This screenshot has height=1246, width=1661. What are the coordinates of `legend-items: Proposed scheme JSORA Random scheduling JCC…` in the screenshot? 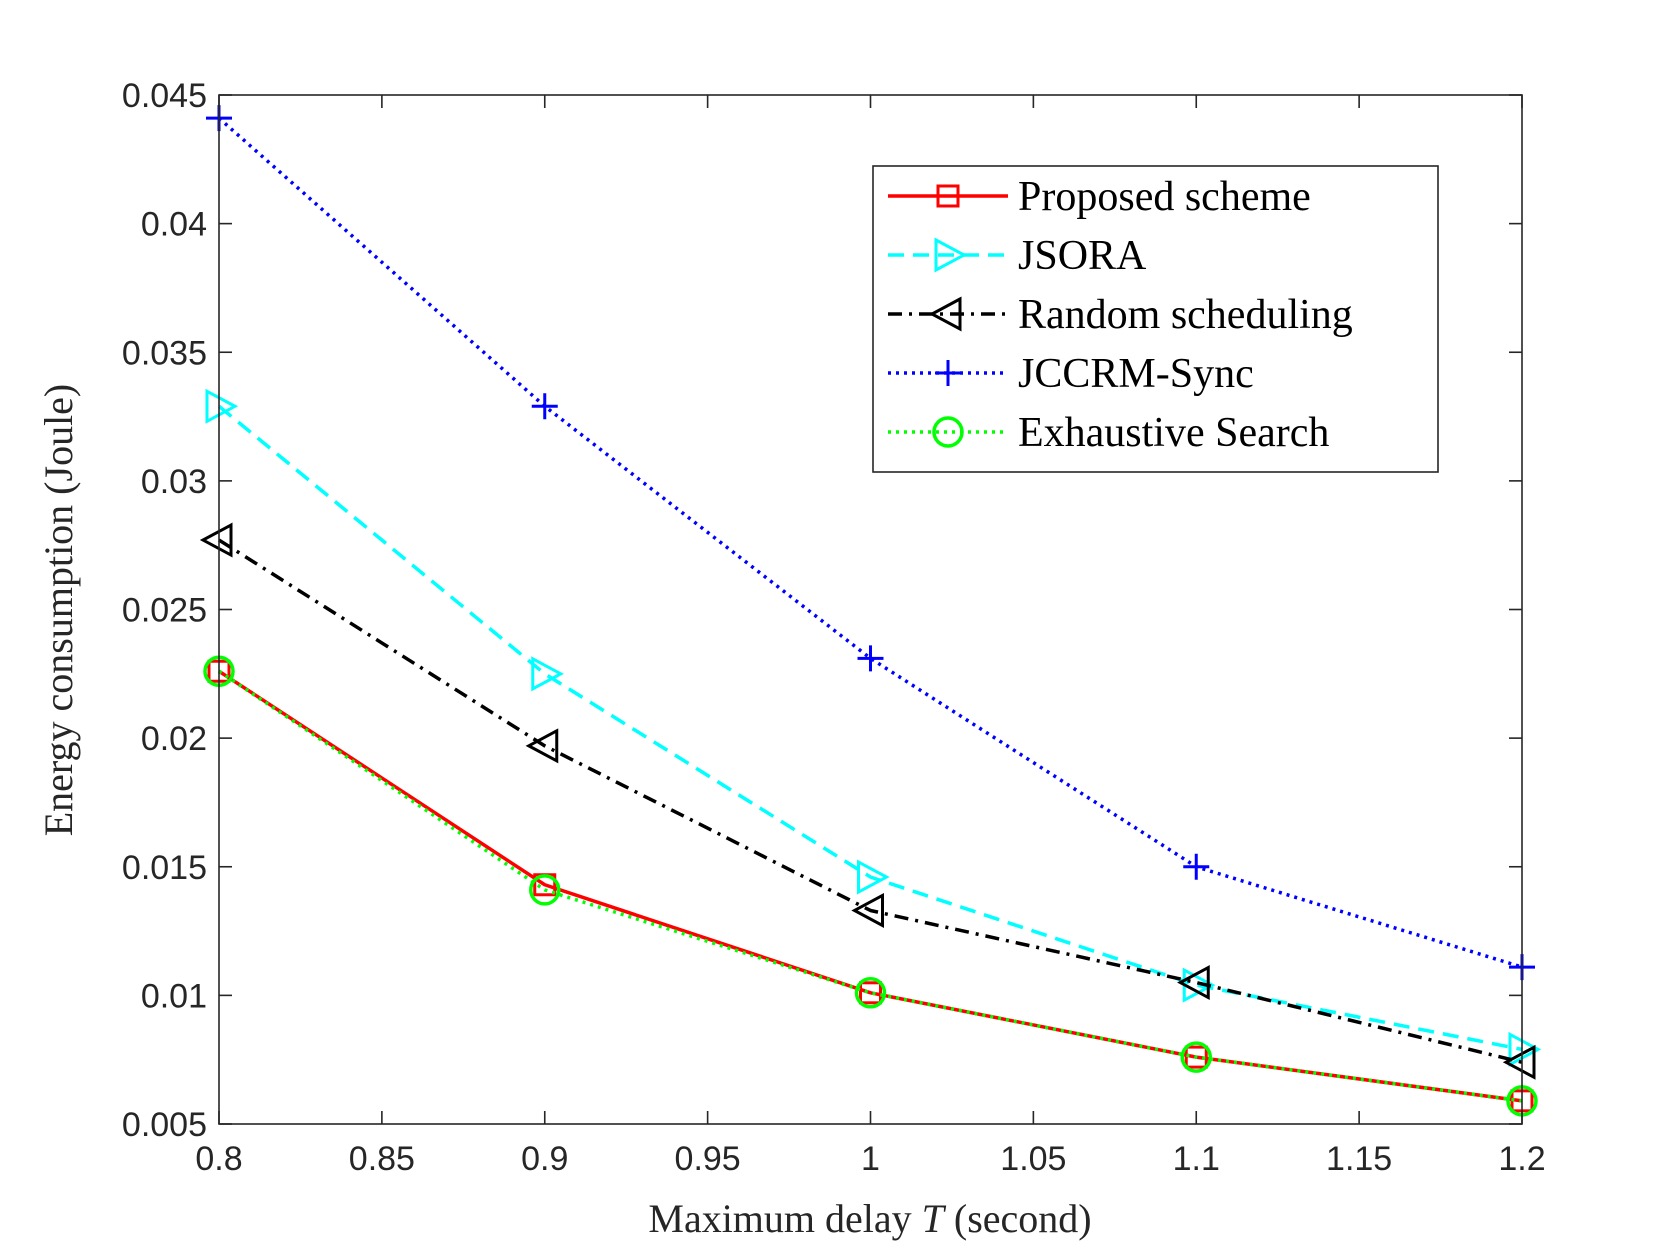 It's located at (1120, 315).